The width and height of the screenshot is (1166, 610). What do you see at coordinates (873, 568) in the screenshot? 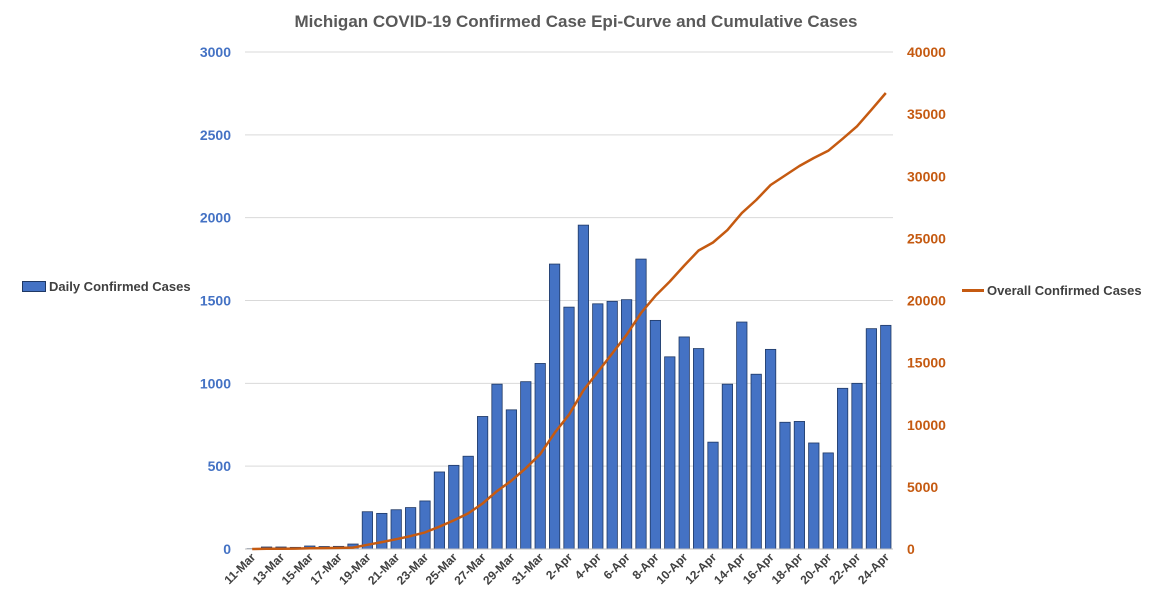
I see `x-tick-label: 24-Apr` at bounding box center [873, 568].